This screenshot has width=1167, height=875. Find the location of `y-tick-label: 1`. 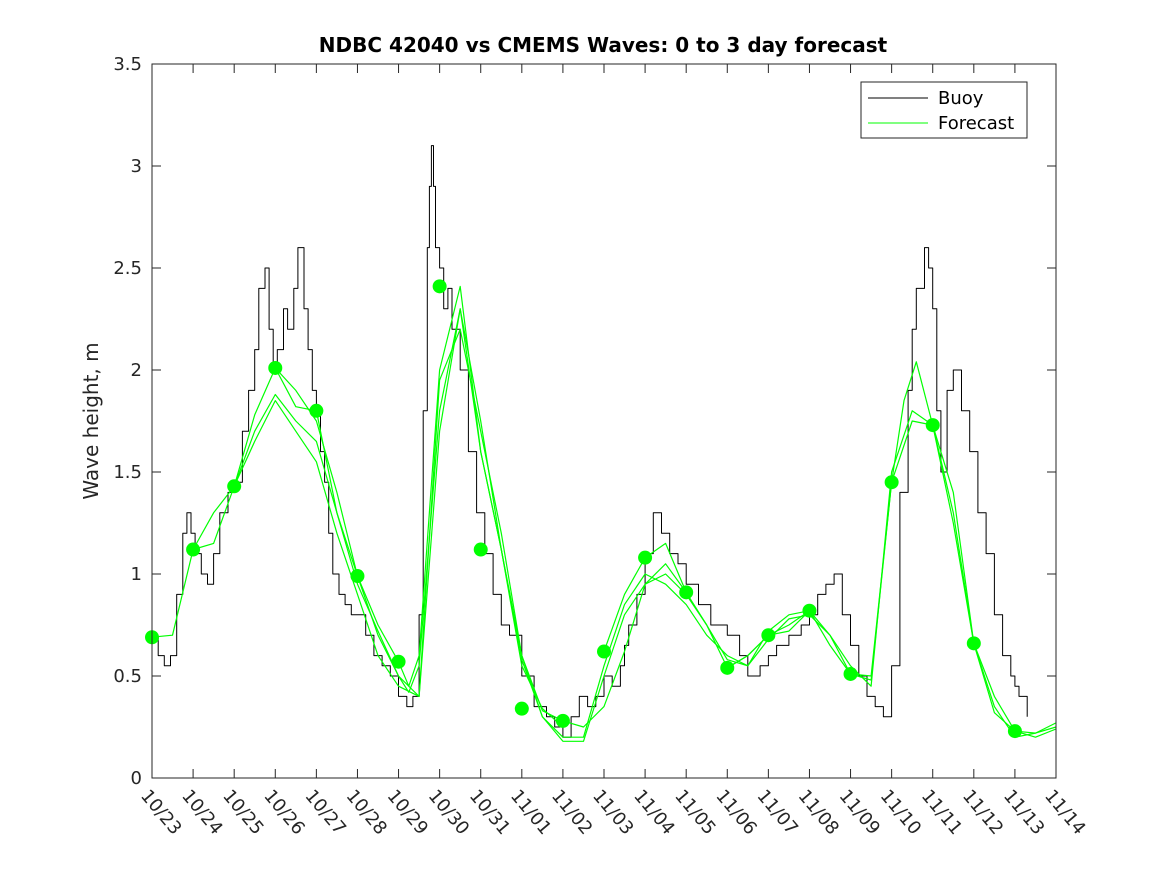

y-tick-label: 1 is located at coordinates (136, 574).